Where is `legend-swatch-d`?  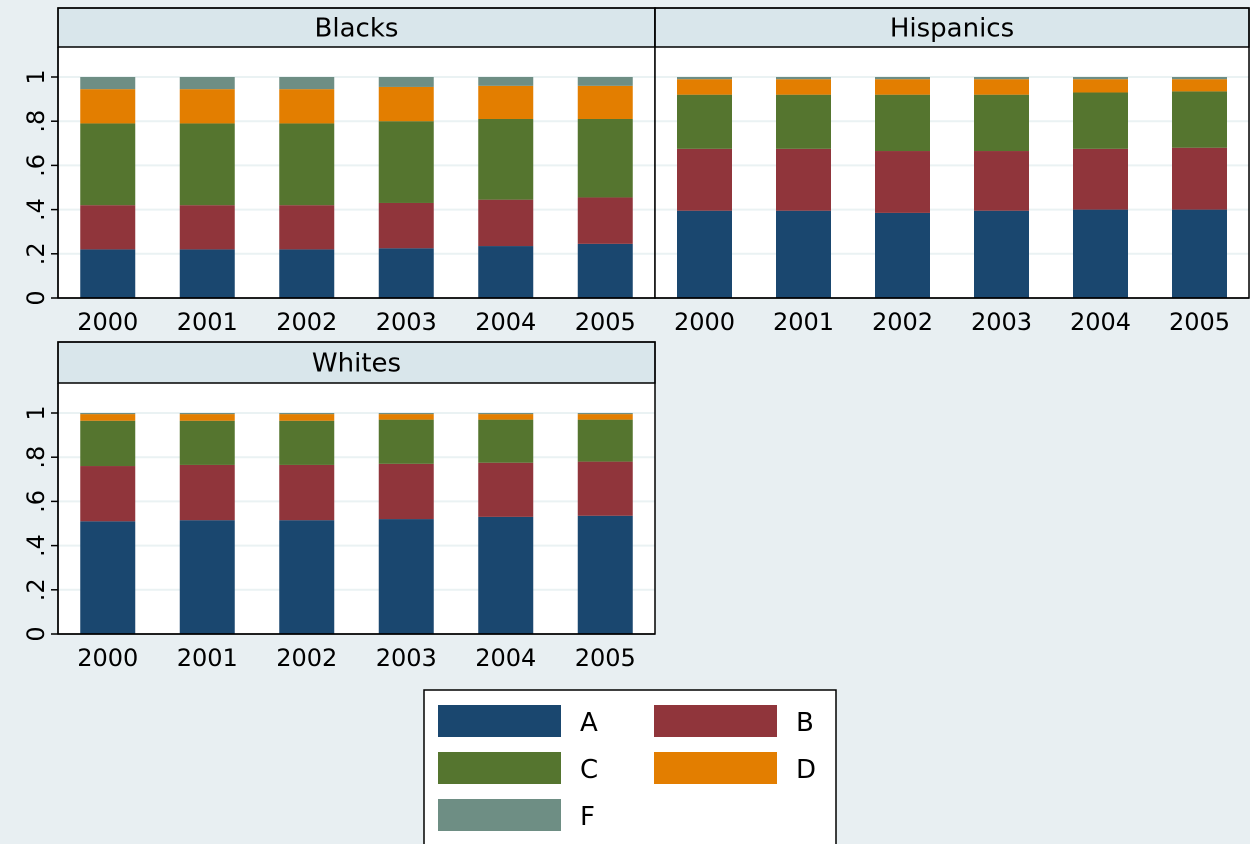 legend-swatch-d is located at coordinates (715, 768).